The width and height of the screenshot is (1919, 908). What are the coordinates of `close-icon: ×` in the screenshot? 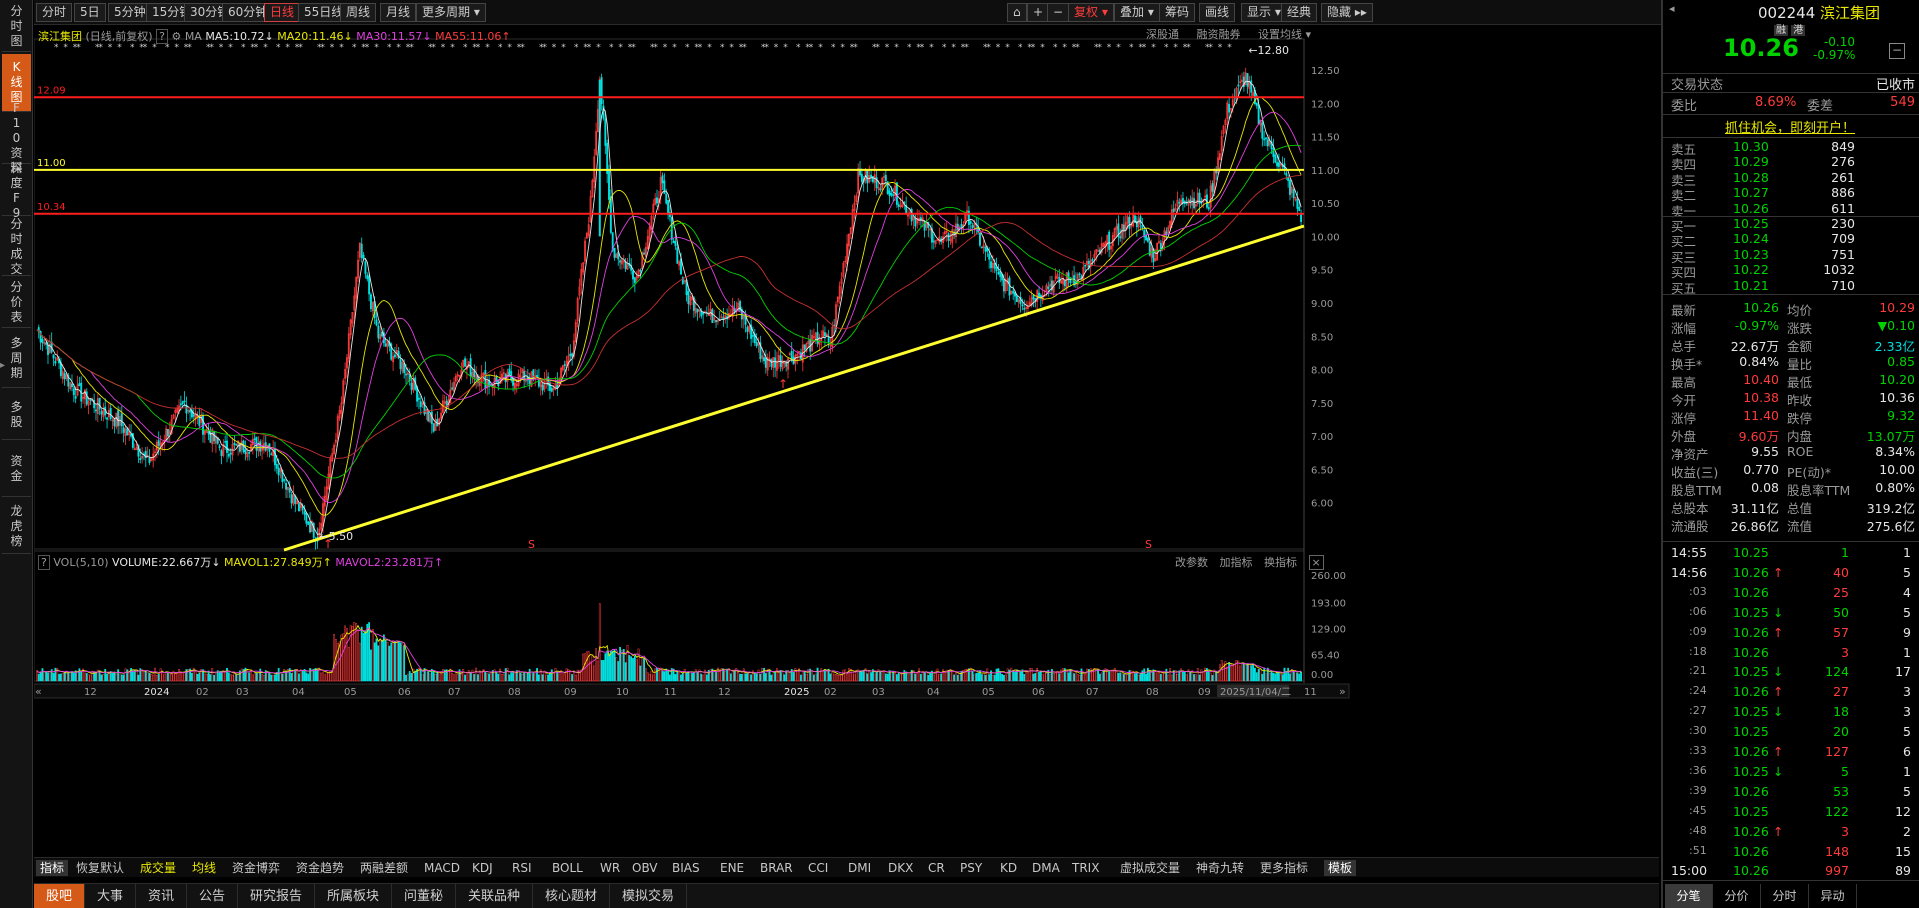 It's located at (1316, 562).